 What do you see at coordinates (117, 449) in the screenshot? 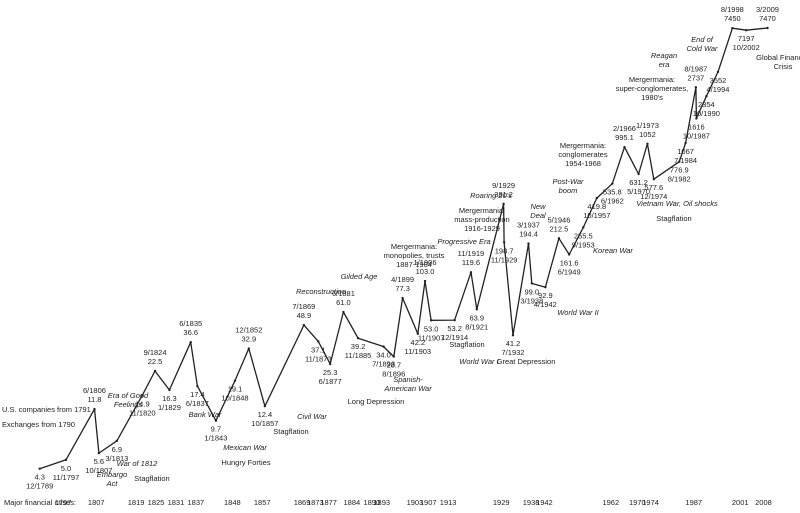
I see `value-label: 6.9` at bounding box center [117, 449].